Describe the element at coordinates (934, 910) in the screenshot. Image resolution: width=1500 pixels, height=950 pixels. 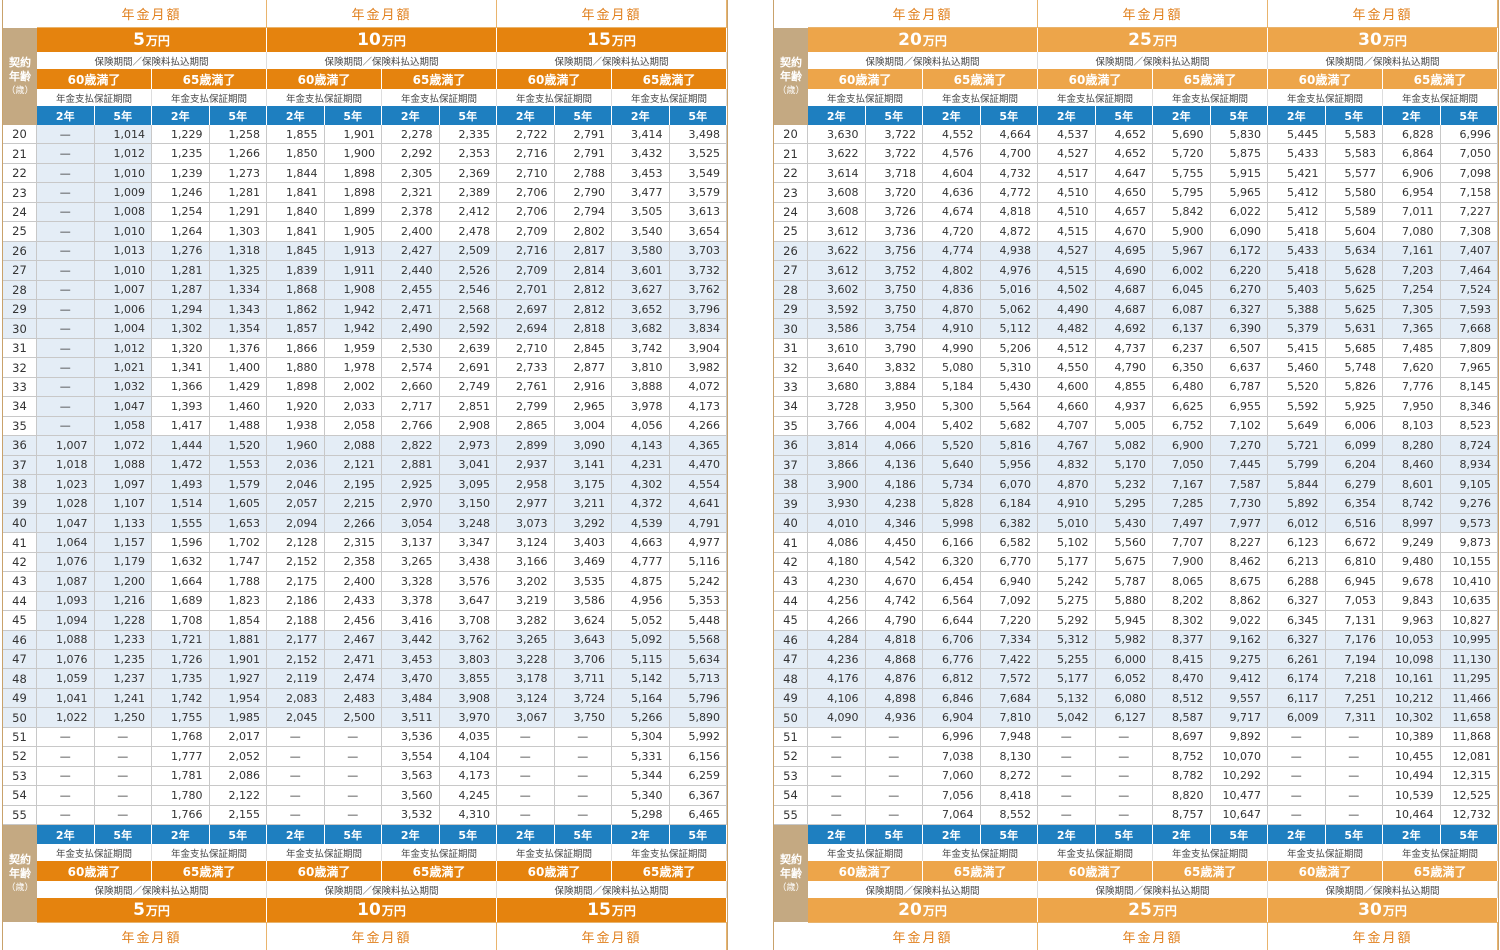
I see `amount-unit: 万円` at that location.